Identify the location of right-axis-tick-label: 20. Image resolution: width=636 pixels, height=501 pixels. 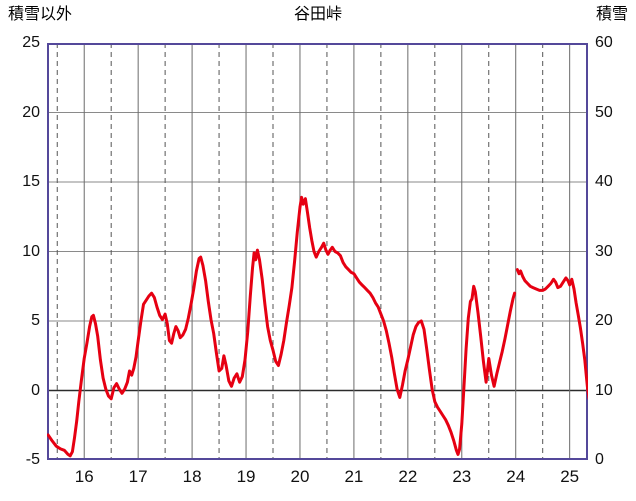
(604, 320).